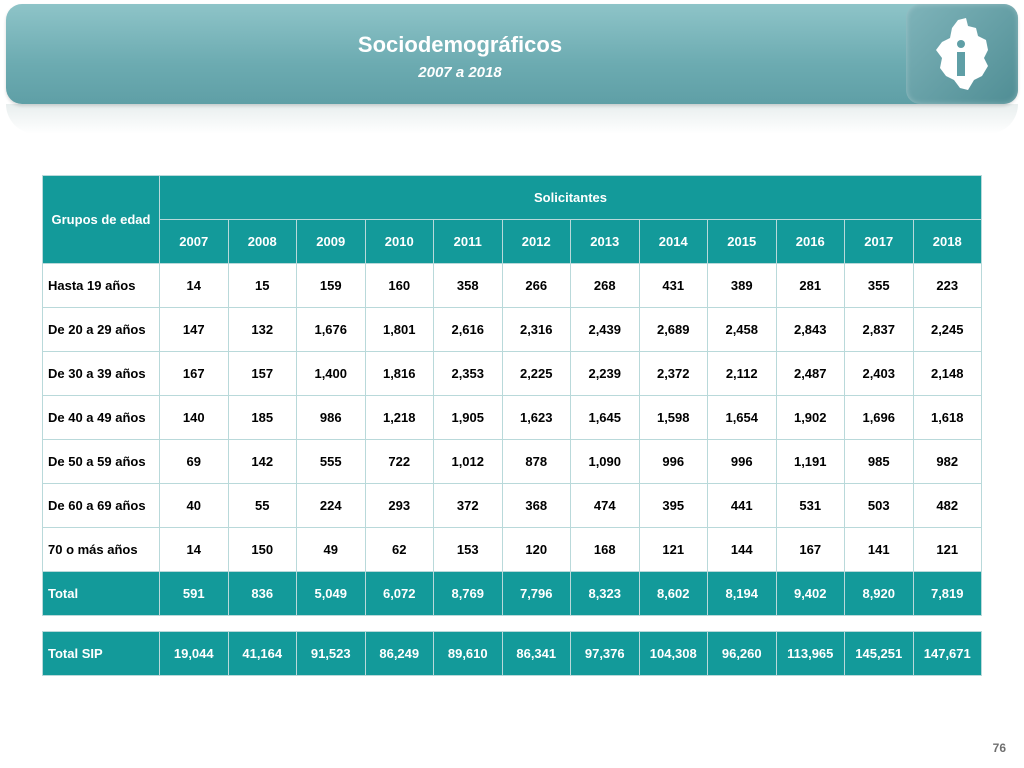 This screenshot has width=1024, height=768. Describe the element at coordinates (742, 653) in the screenshot. I see `total-sip-cell: 96,260` at that location.